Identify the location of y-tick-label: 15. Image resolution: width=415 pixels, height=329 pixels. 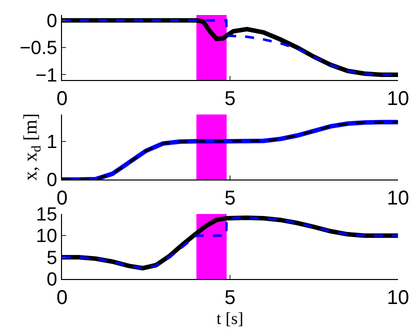
(47, 215).